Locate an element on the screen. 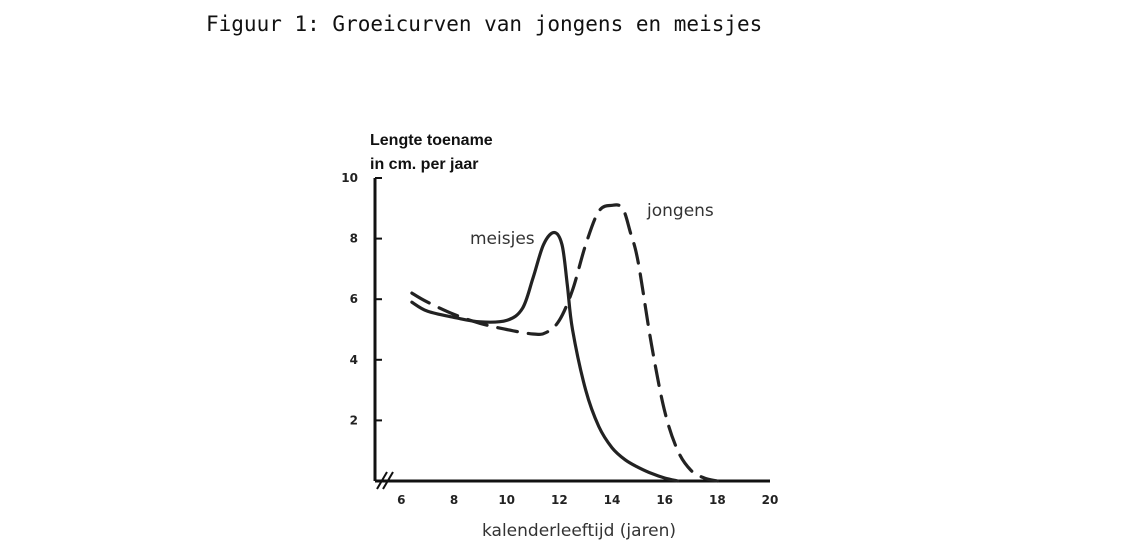 The width and height of the screenshot is (1123, 555). y-tick-label: 2 is located at coordinates (354, 420).